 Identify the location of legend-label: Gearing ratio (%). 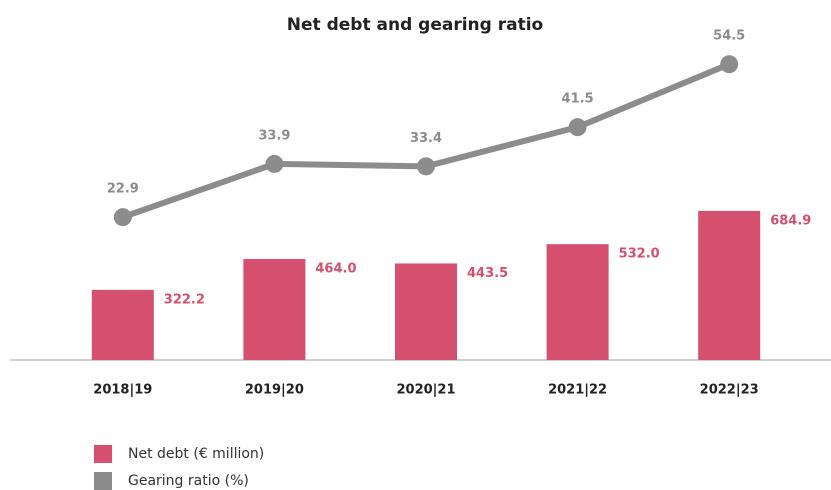
(188, 481).